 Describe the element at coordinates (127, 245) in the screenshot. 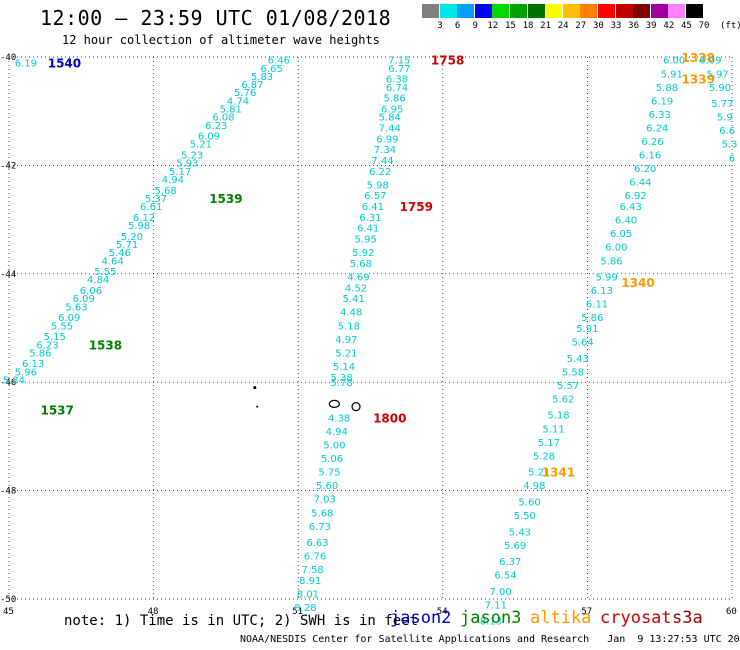

I see `wave-height-value: 5.71` at that location.